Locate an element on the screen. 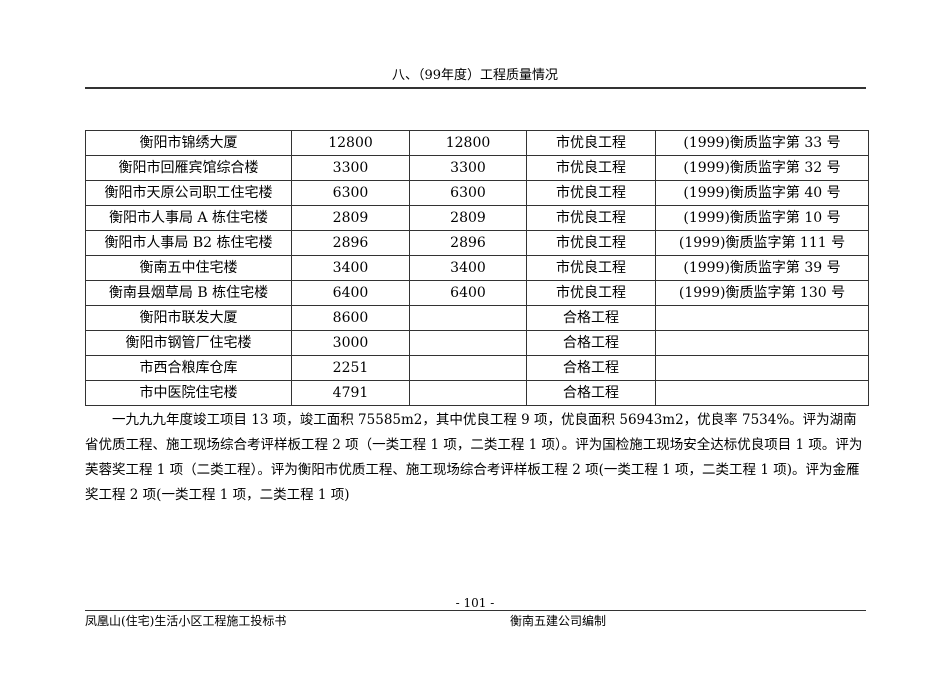 This screenshot has width=950, height=673. table-row: 市西合粮库仓库 2251 合格工程 is located at coordinates (477, 368).